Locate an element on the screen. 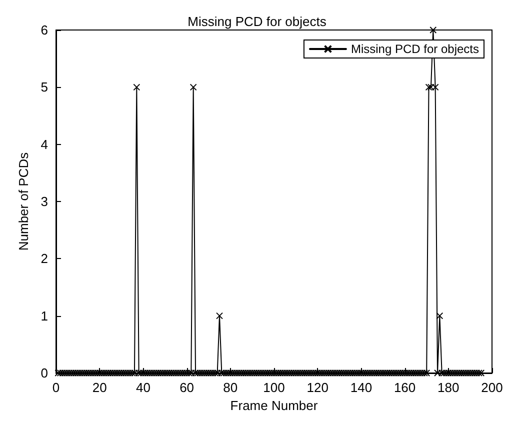  y-tick-label: 1 is located at coordinates (44, 316).